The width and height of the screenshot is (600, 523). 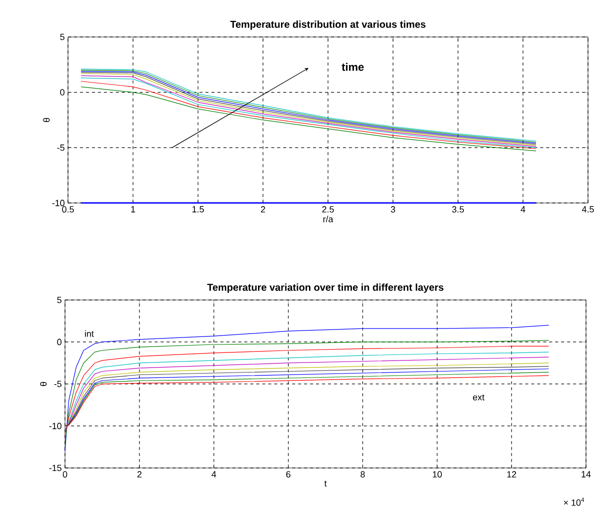 I want to click on x-tick-label: 2.5, so click(x=328, y=209).